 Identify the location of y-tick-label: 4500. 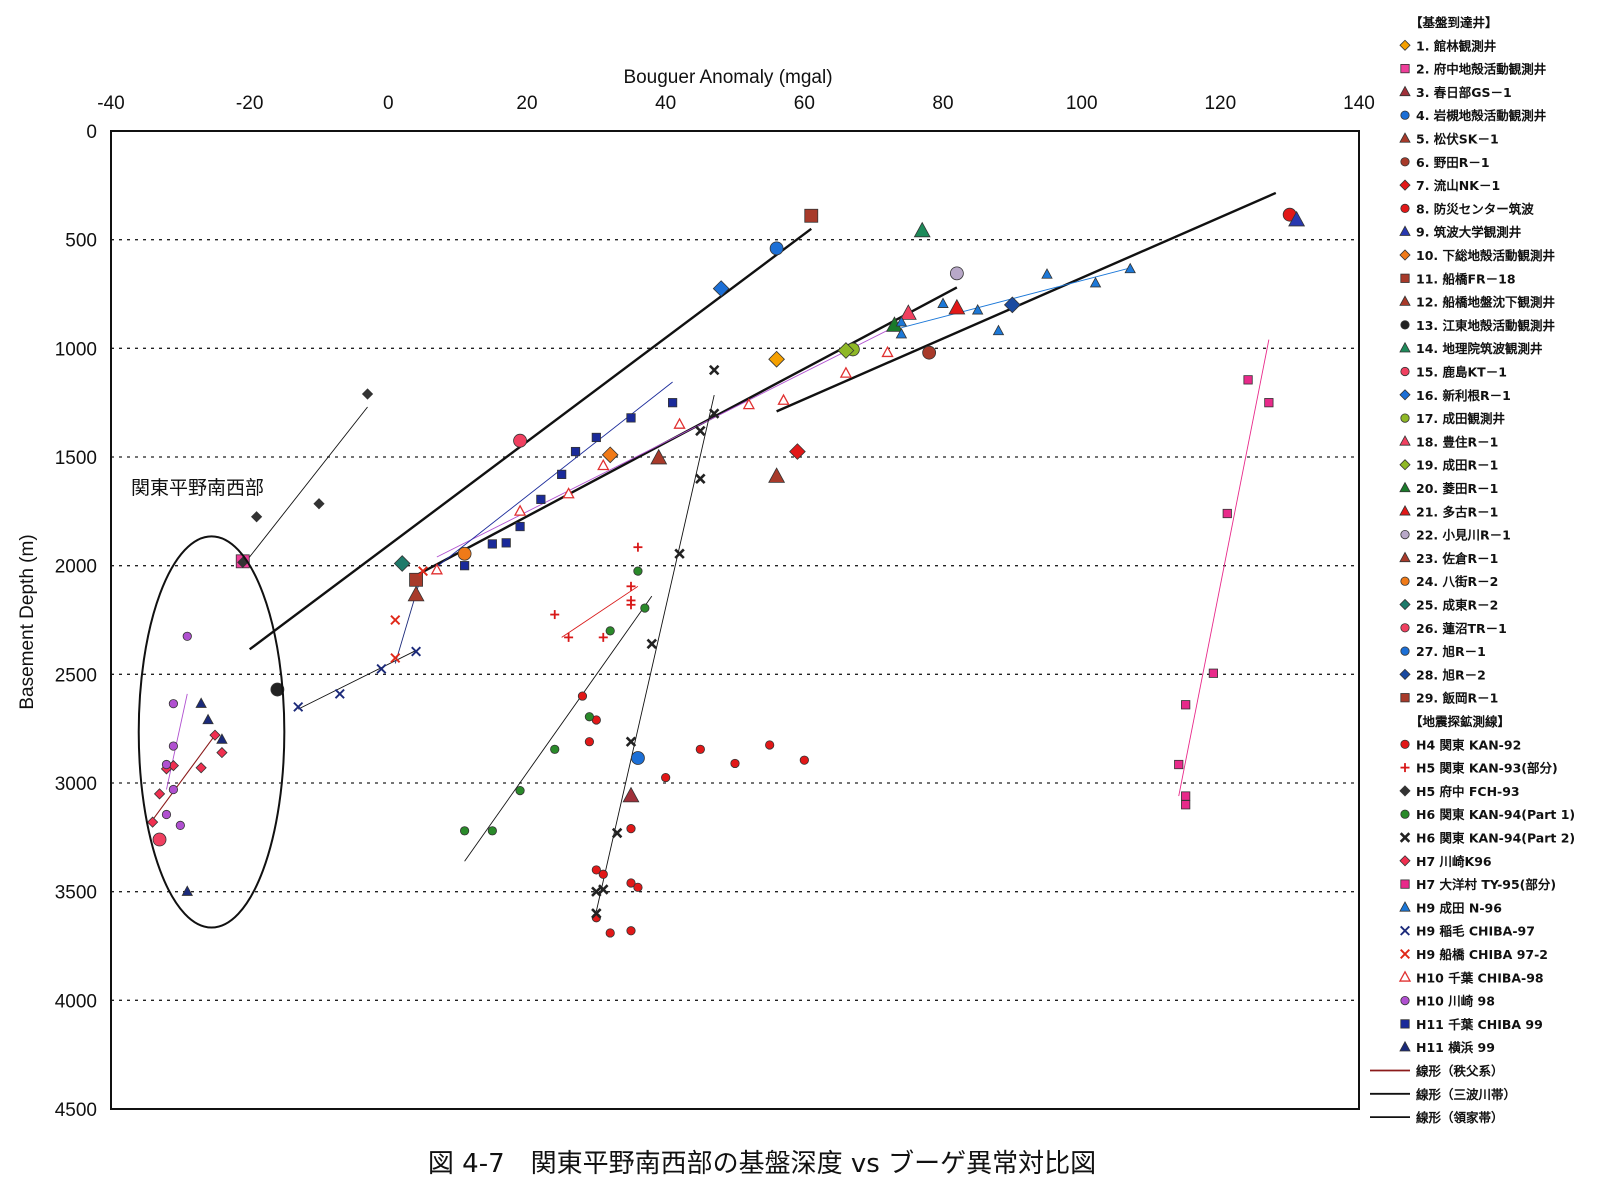
(76, 1110).